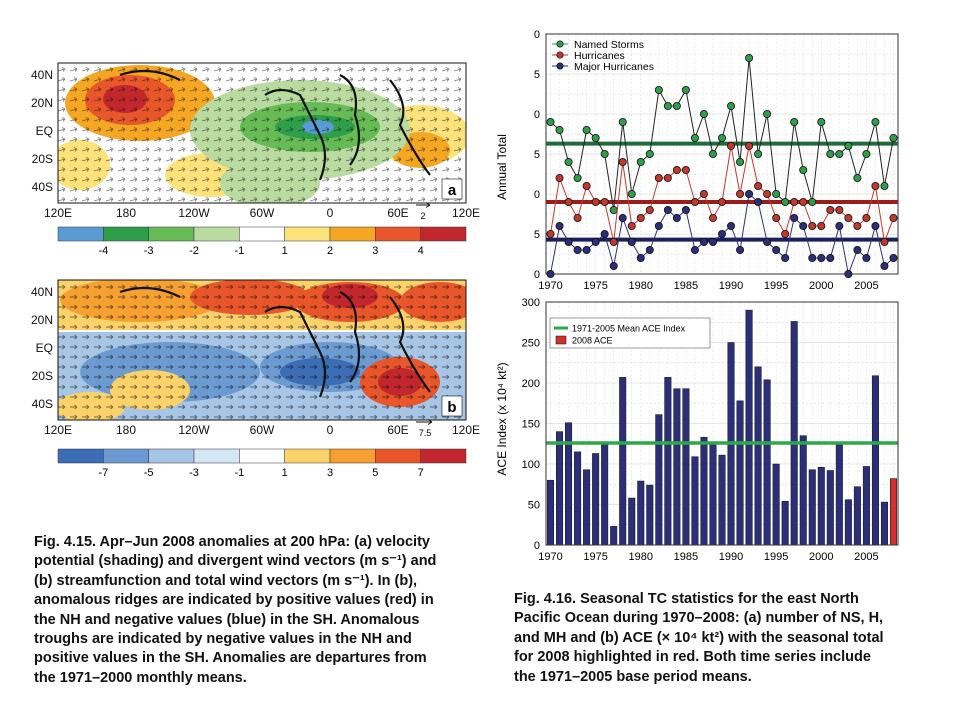  What do you see at coordinates (285, 250) in the screenshot?
I see `colorbar-tick-label: 1` at bounding box center [285, 250].